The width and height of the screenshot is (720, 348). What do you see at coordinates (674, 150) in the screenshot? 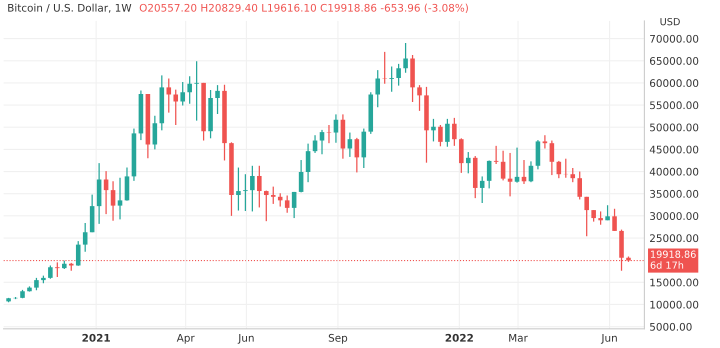
I see `y-tick-label: 45000.00` at bounding box center [674, 150].